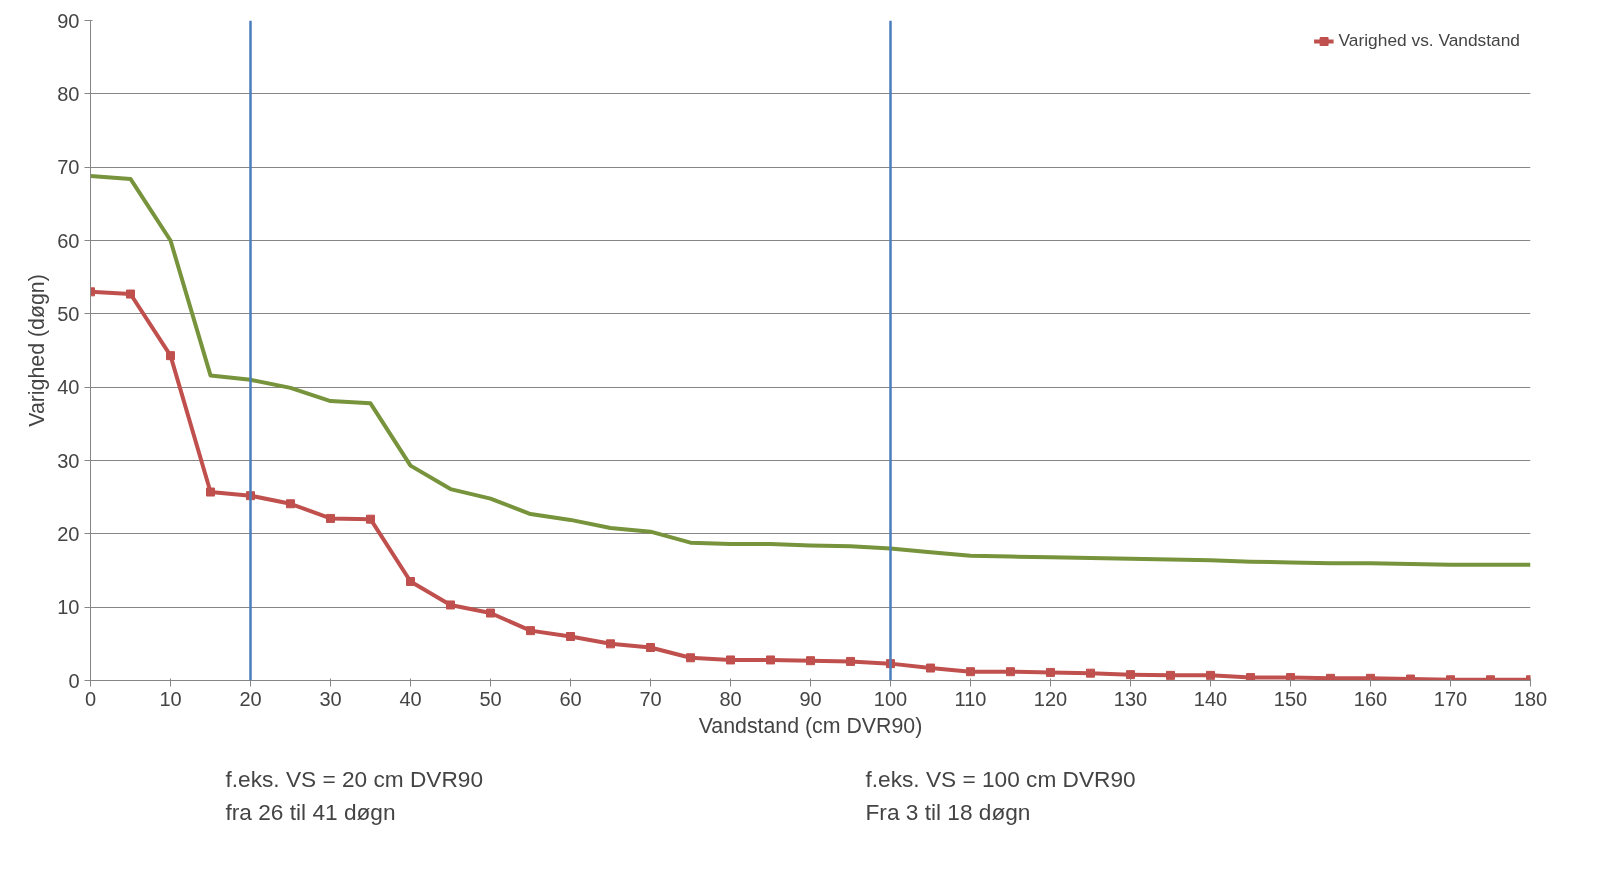  What do you see at coordinates (730, 698) in the screenshot?
I see `x-tick-label: 80` at bounding box center [730, 698].